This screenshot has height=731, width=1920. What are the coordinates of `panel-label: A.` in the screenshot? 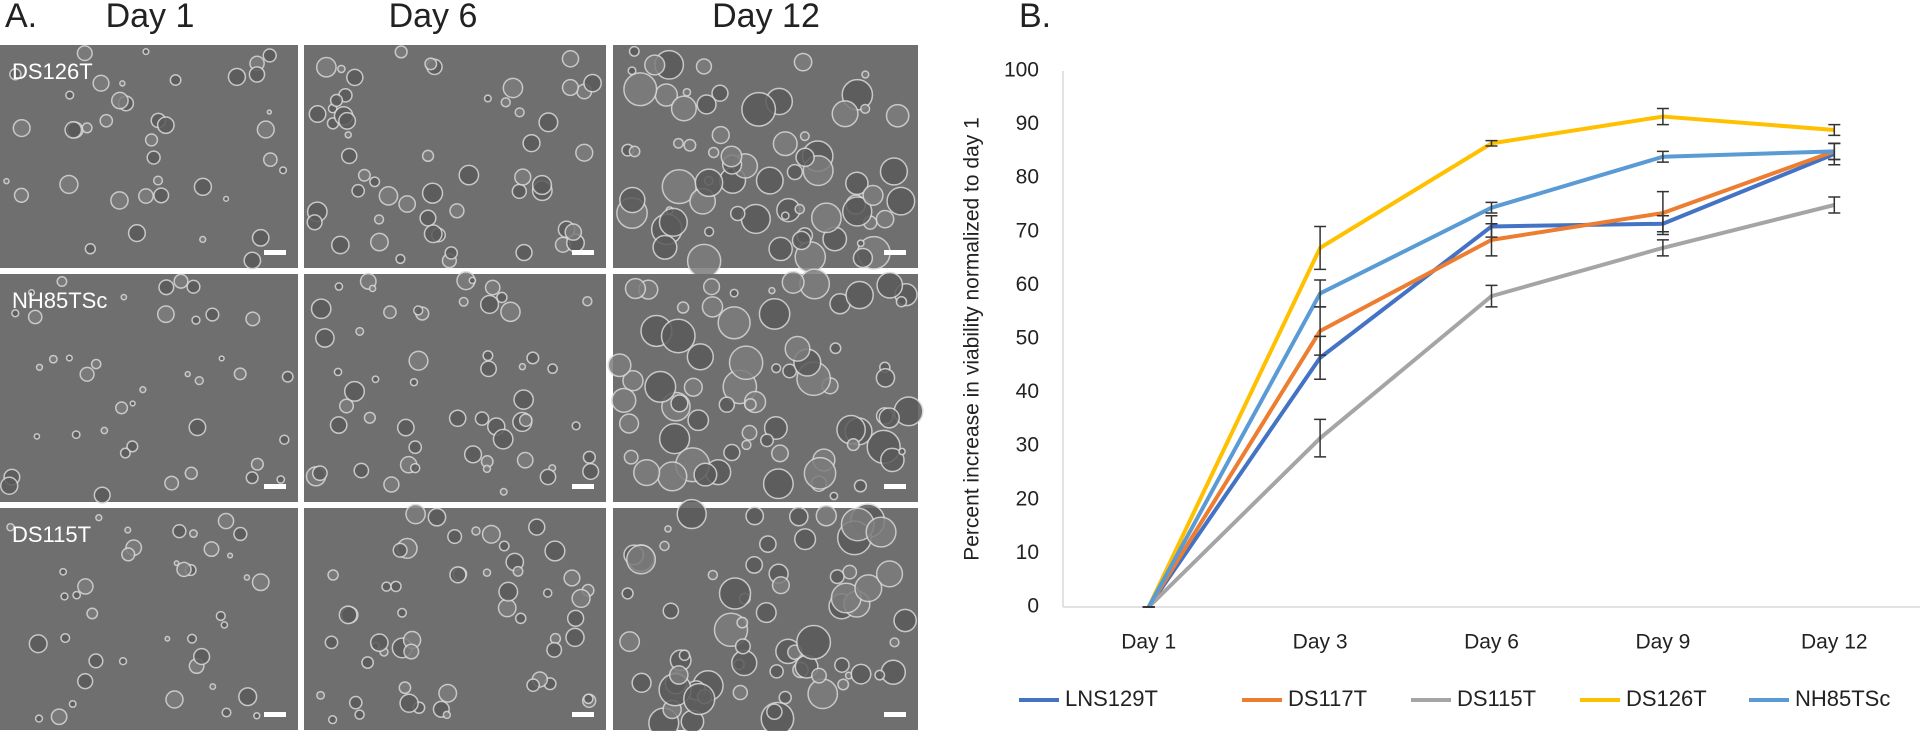 It's located at (21, 17).